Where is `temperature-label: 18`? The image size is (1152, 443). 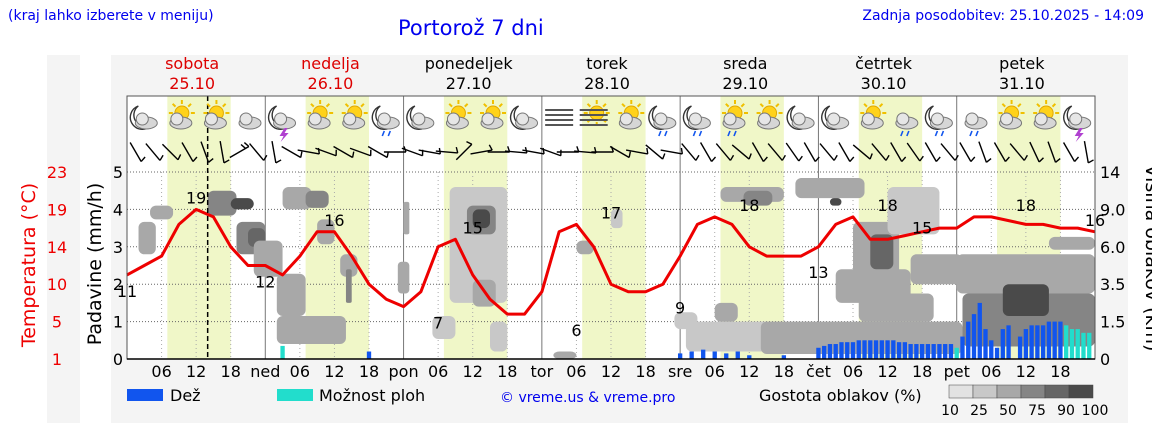 temperature-label: 18 is located at coordinates (749, 205).